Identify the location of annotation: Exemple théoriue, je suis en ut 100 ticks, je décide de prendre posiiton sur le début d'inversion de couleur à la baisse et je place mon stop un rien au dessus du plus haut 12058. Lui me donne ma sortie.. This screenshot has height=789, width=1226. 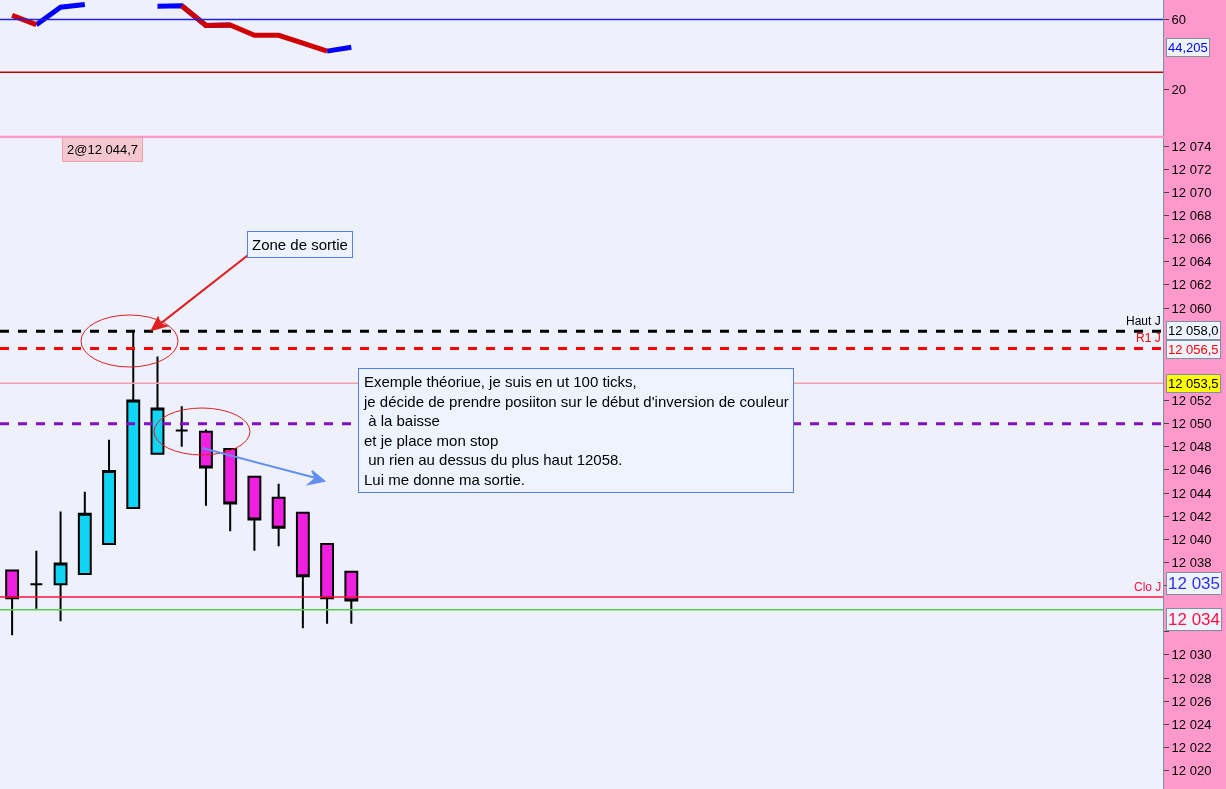
(576, 430).